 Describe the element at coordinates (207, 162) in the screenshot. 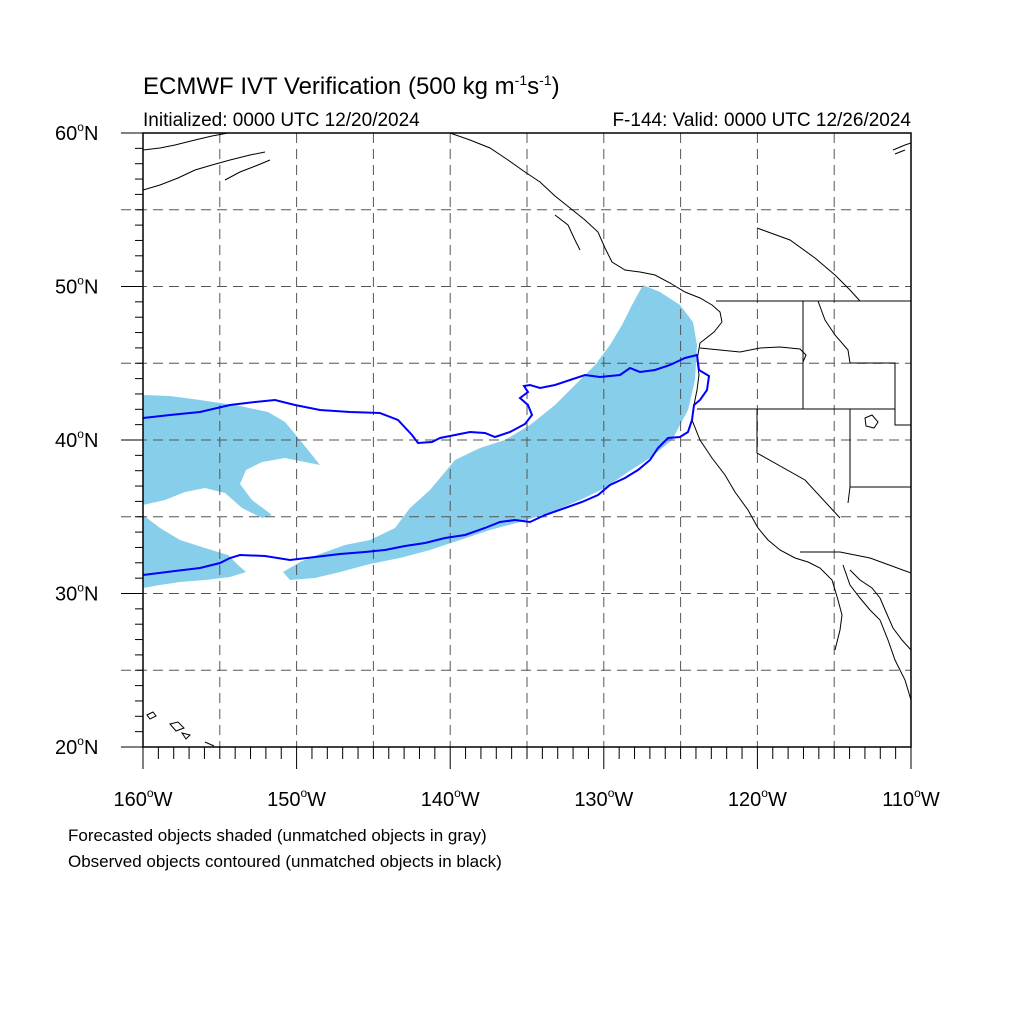

I see `coastline-alaska` at that location.